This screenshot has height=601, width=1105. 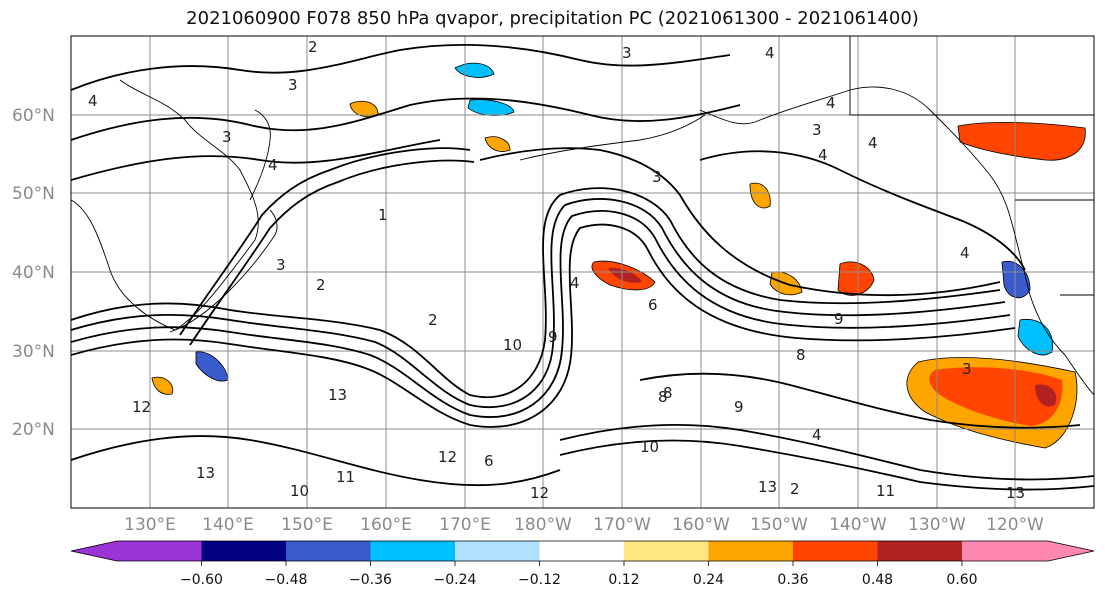 What do you see at coordinates (33, 352) in the screenshot?
I see `lat-label: 30°N` at bounding box center [33, 352].